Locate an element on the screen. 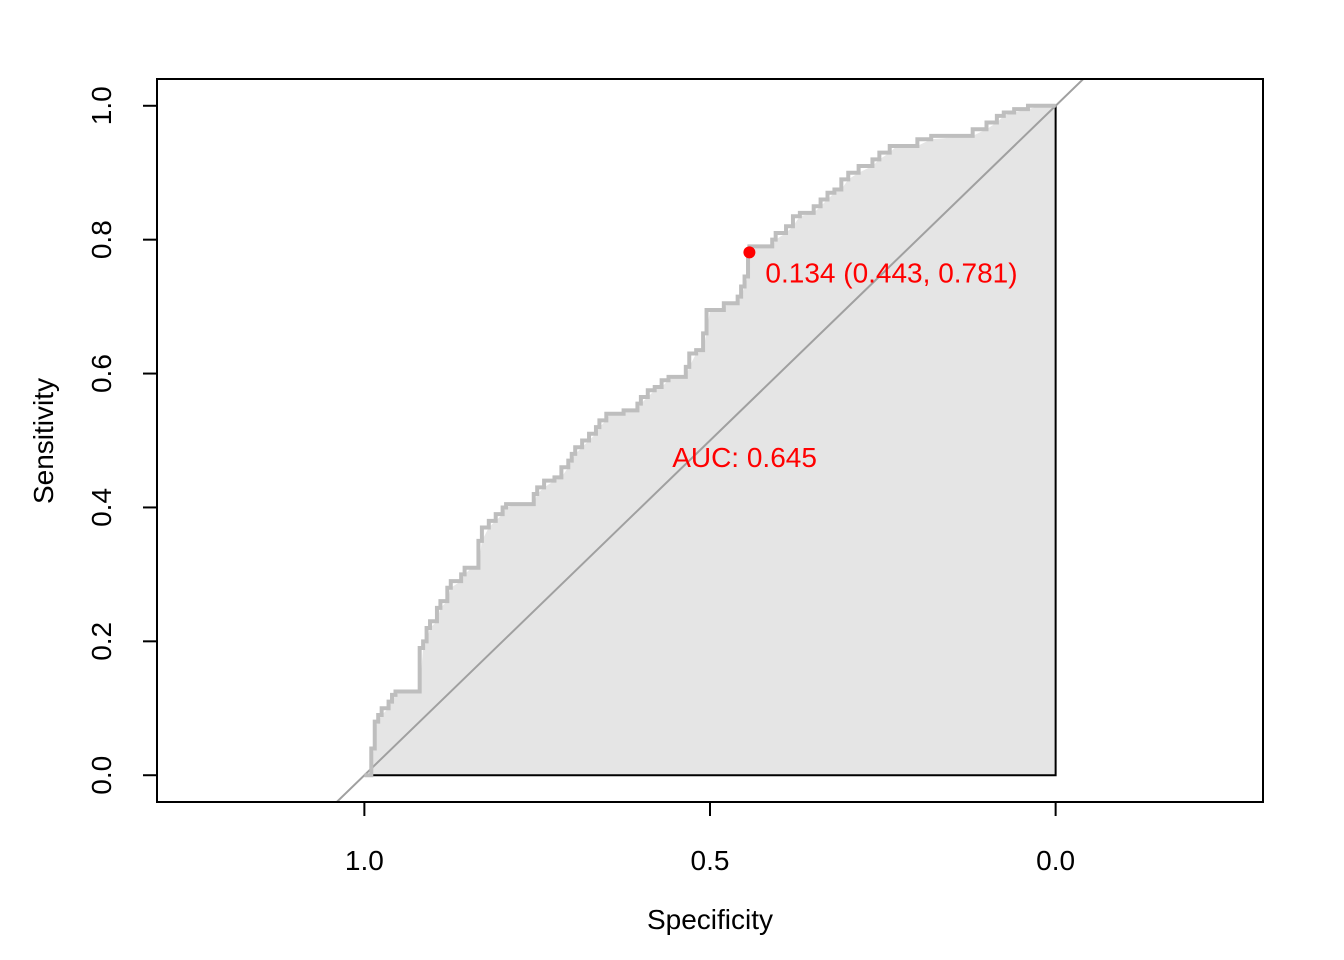 The width and height of the screenshot is (1344, 960). x-tick-label: 0.0 is located at coordinates (1055, 860).